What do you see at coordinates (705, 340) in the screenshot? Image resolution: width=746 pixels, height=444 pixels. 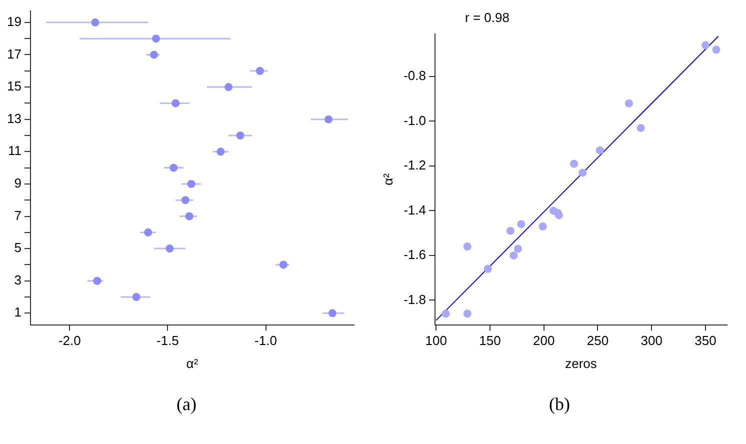 I see `x-tick-label: 350` at bounding box center [705, 340].